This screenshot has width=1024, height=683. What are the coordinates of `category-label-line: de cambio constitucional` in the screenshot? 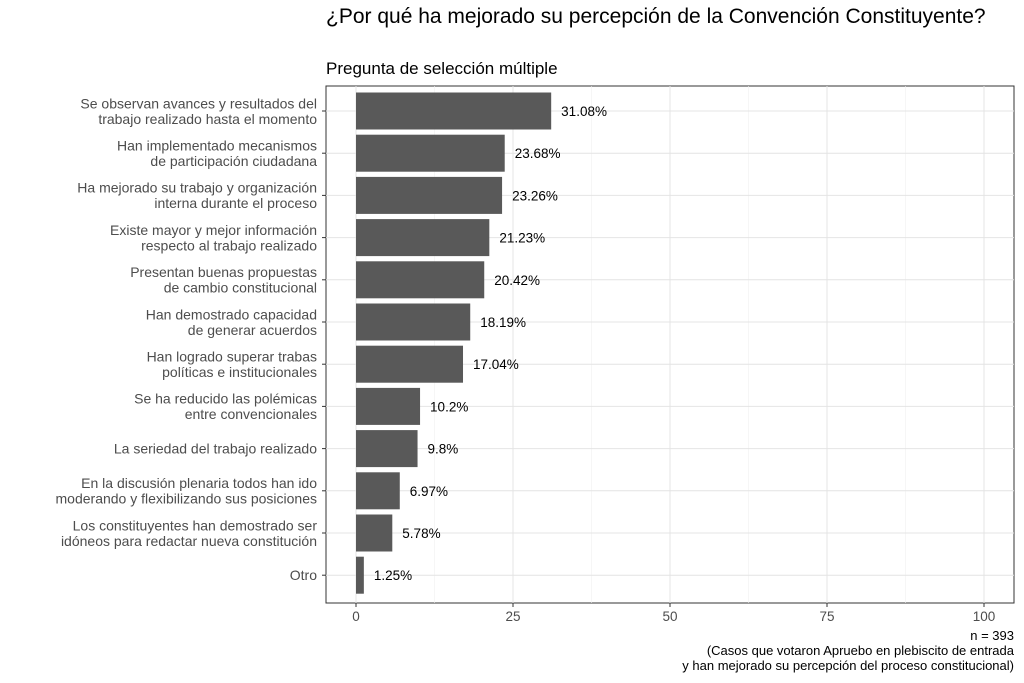 It's located at (240, 288).